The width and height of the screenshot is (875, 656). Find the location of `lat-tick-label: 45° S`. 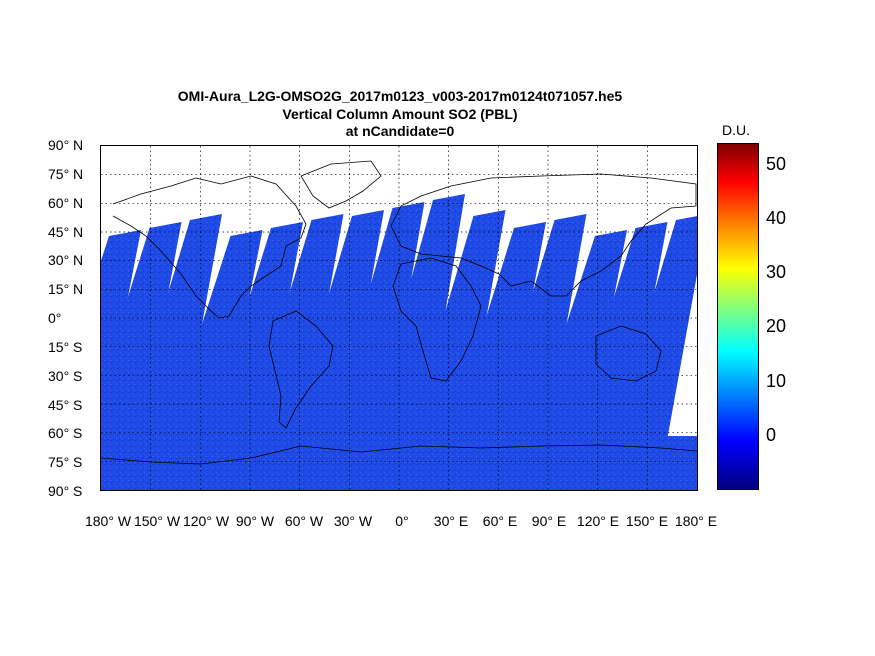

lat-tick-label: 45° S is located at coordinates (65, 404).